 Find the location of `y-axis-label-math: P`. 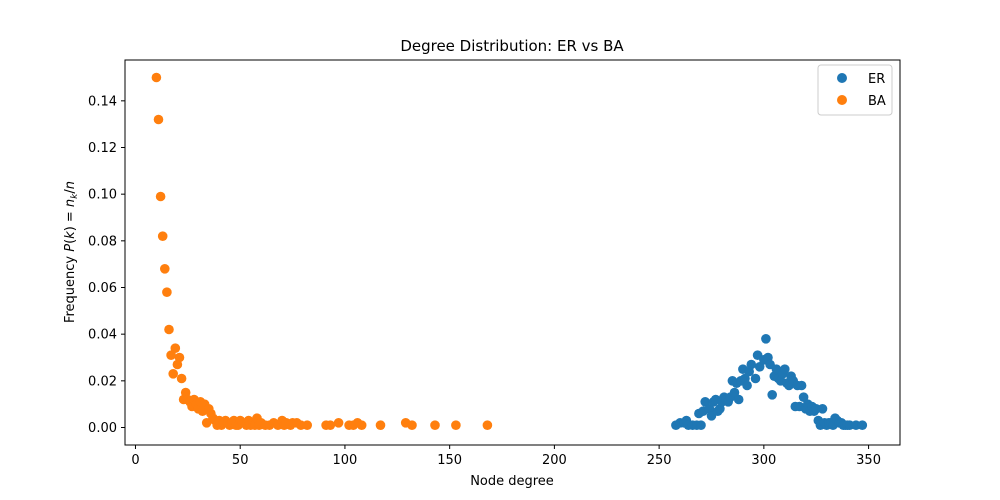

y-axis-label-math: P is located at coordinates (70, 248).